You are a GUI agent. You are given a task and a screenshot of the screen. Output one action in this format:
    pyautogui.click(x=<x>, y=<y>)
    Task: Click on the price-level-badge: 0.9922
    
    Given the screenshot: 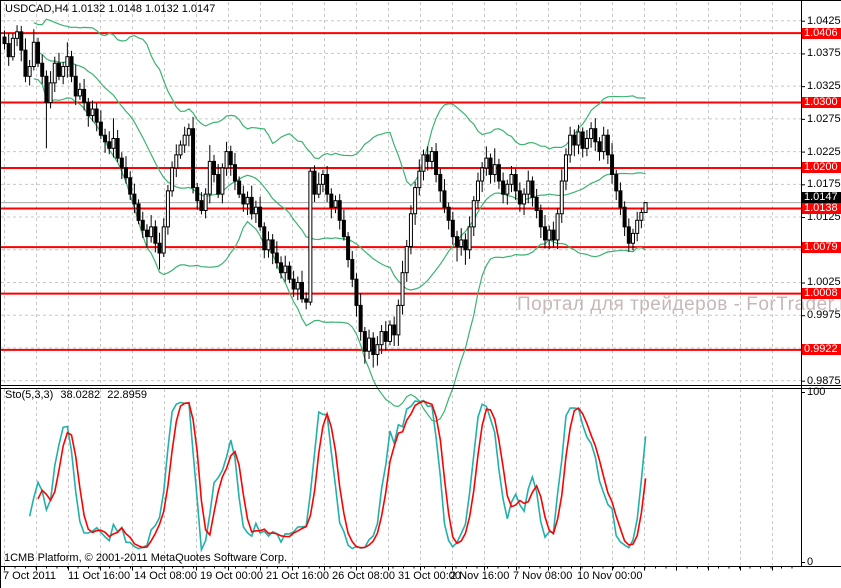 What is the action you would take?
    pyautogui.click(x=821, y=350)
    